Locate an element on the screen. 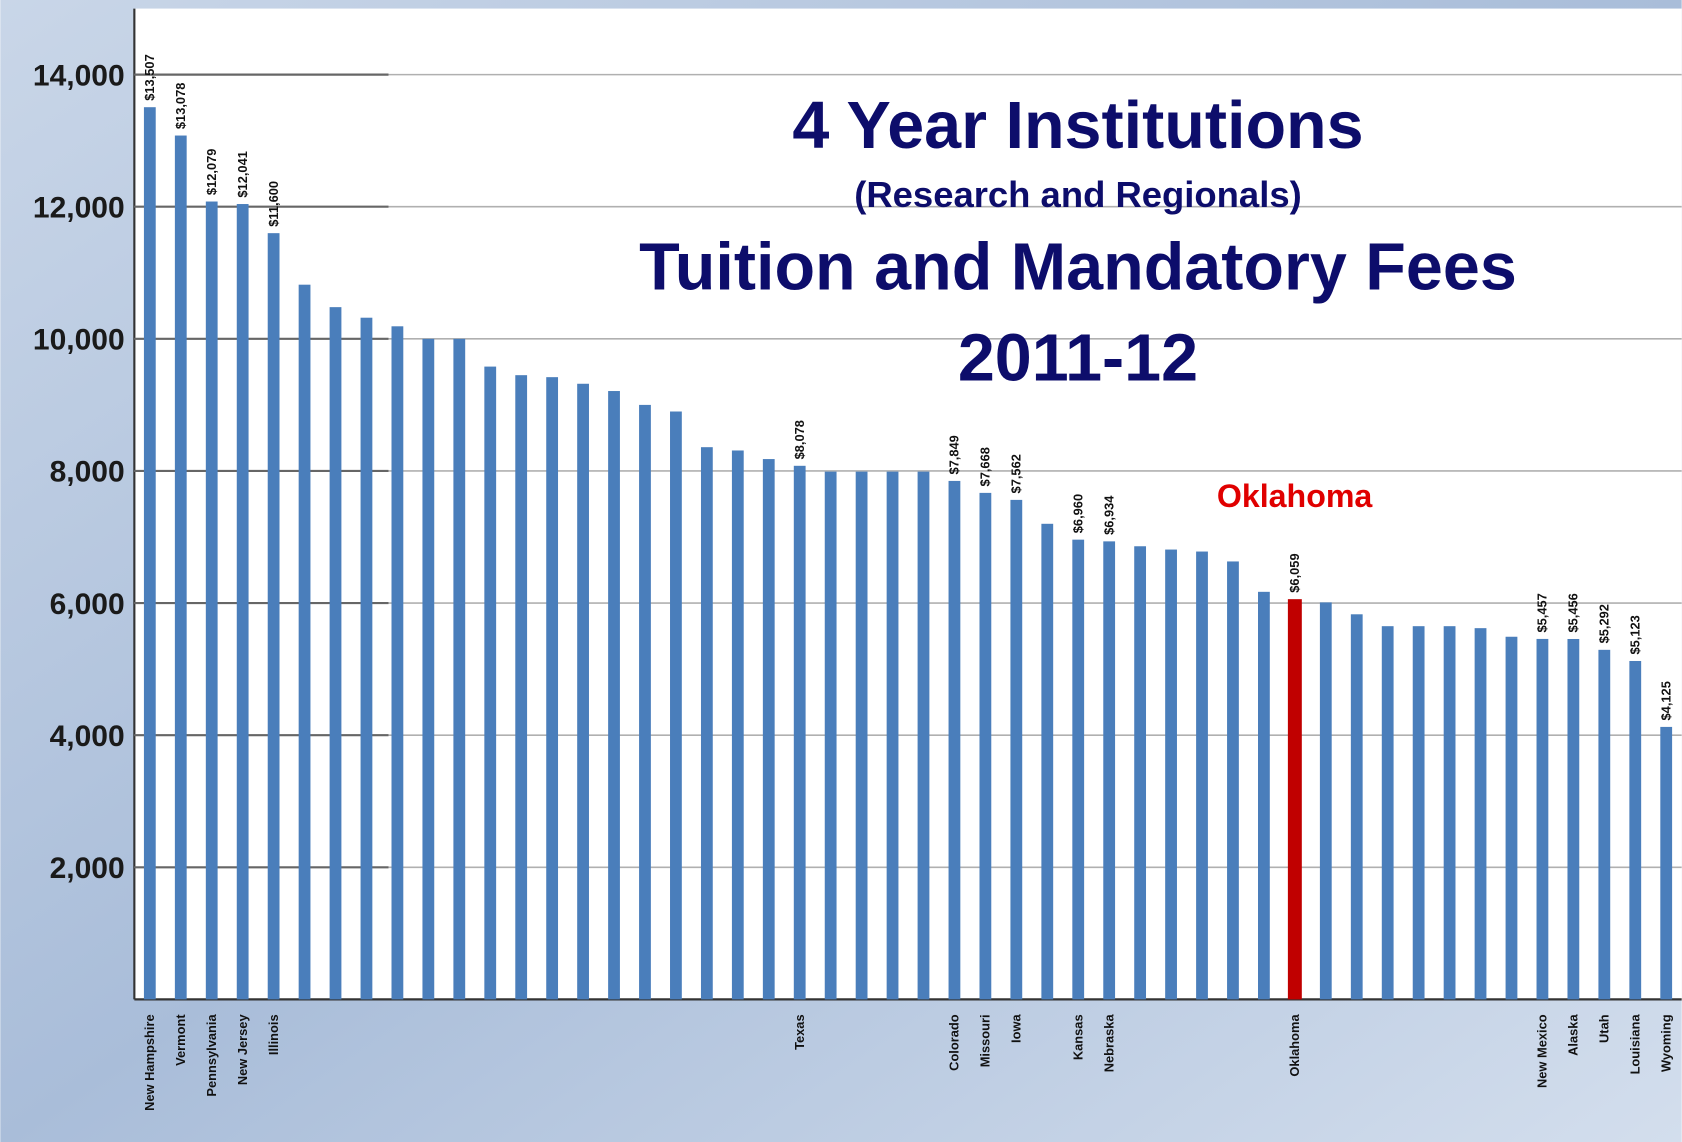 Image resolution: width=1682 pixels, height=1142 pixels. y-tick-label: 4,000 is located at coordinates (87, 736).